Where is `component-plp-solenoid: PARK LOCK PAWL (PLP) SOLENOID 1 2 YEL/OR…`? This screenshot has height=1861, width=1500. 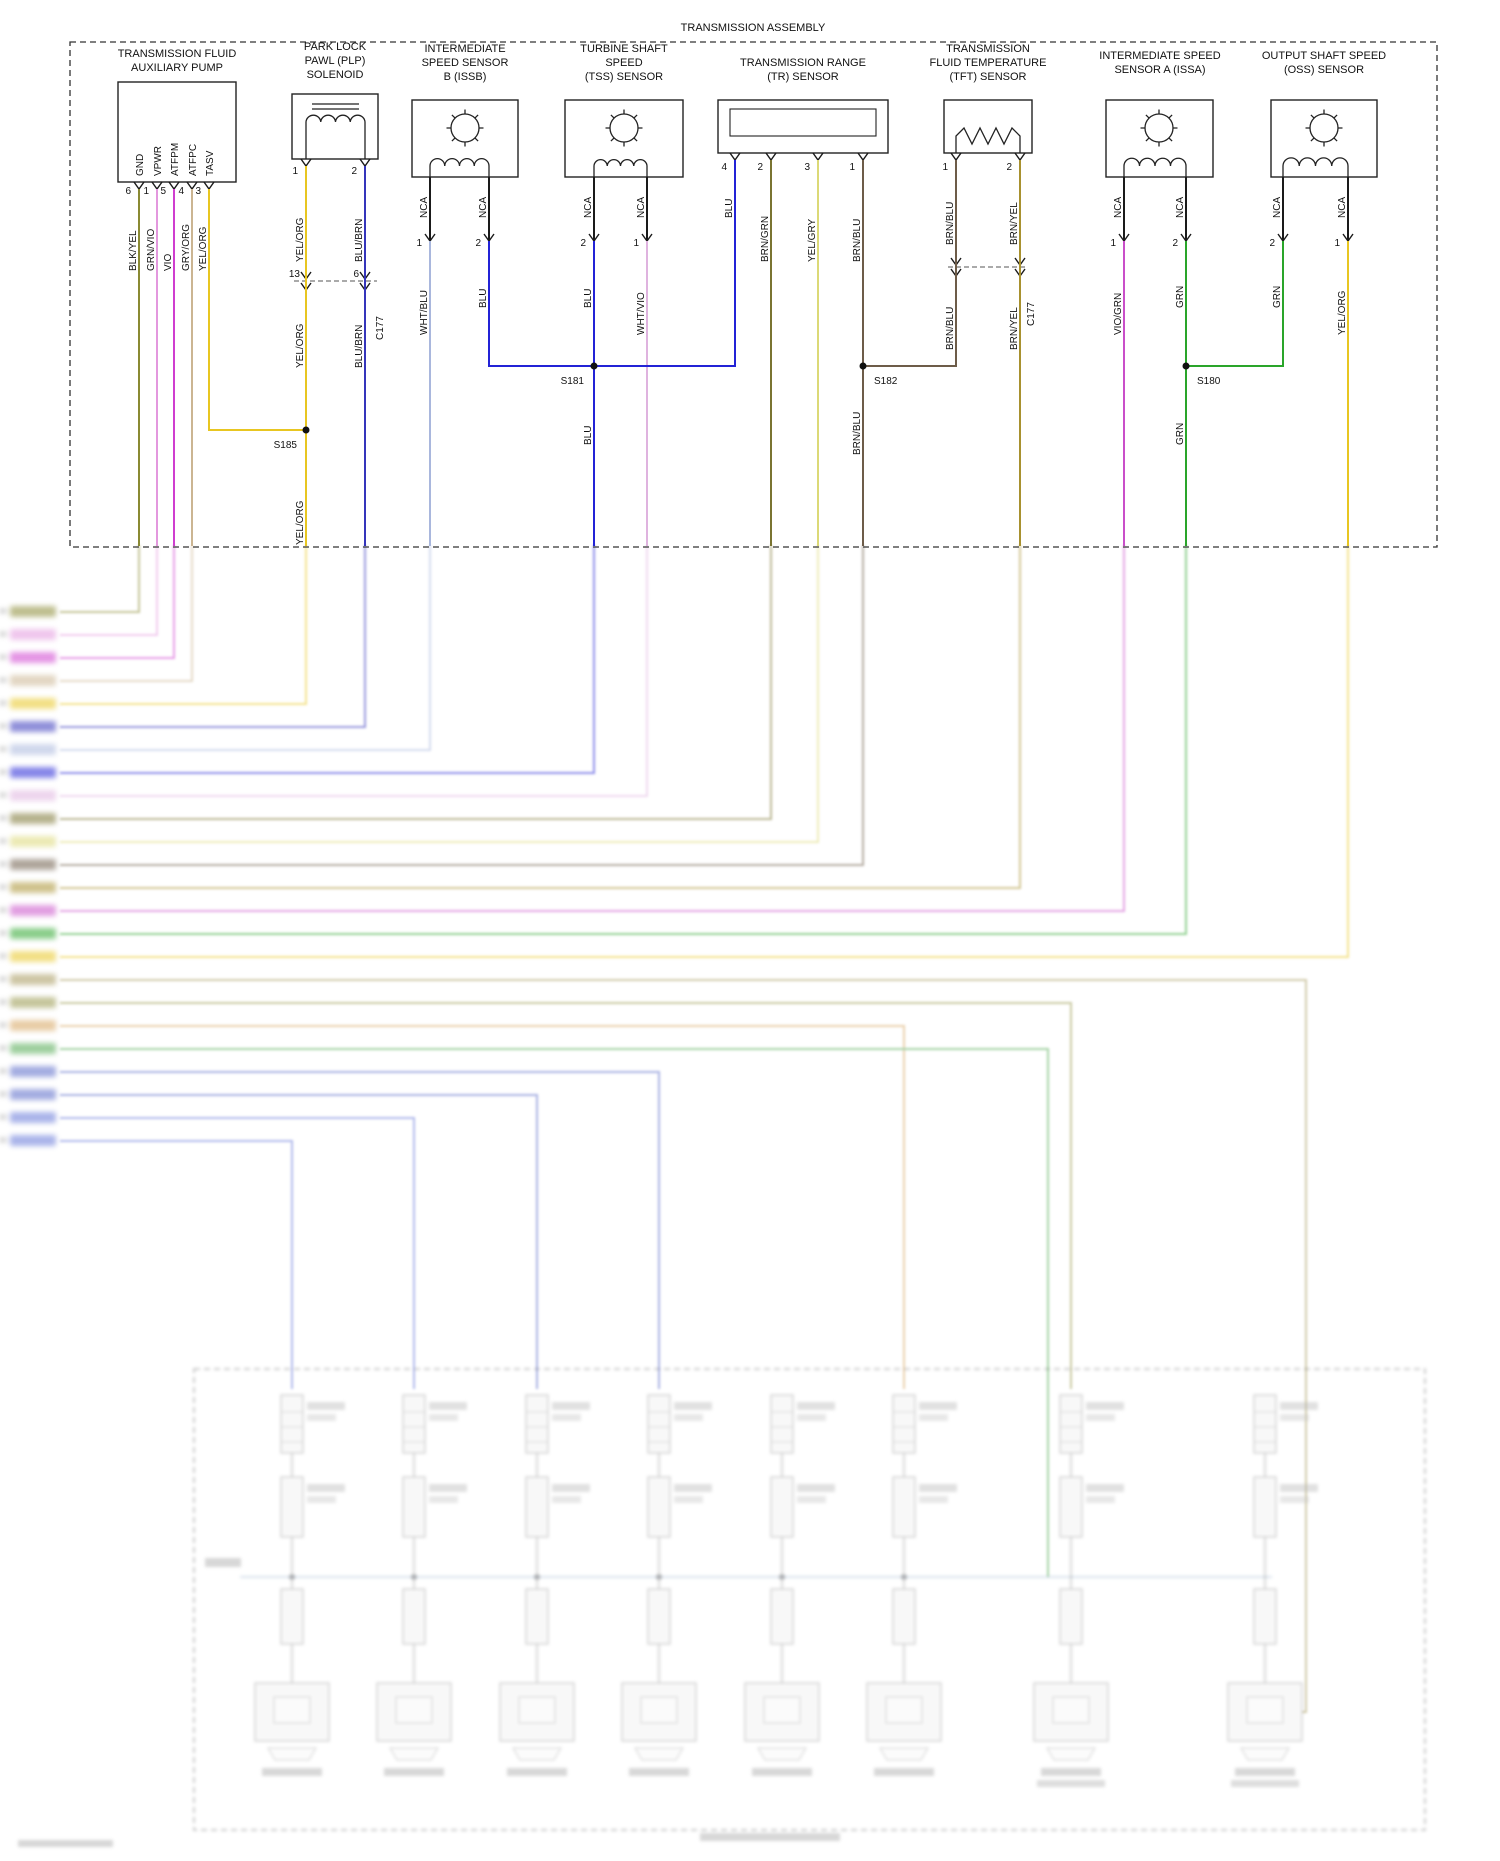
component-plp-solenoid: PARK LOCK PAWL (PLP) SOLENOID 1 2 YEL/OR… is located at coordinates (330, 293).